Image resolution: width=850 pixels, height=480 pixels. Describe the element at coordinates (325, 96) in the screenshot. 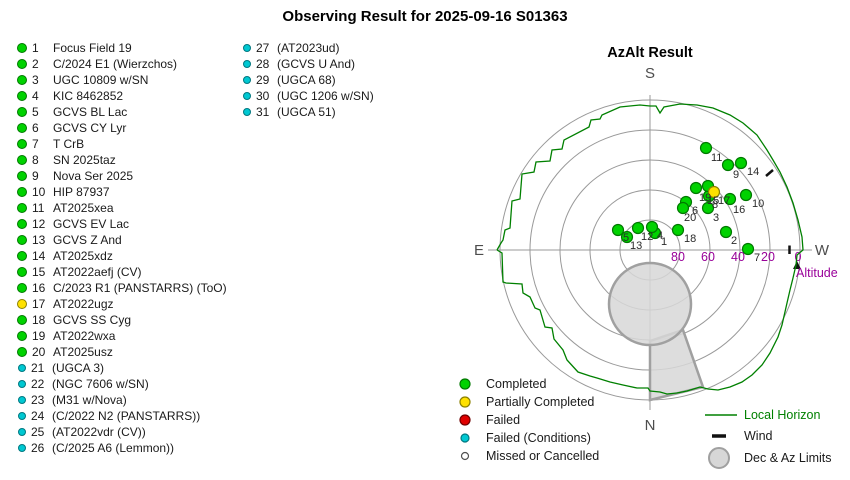

I see `target-name: (UGC 1206 w/SN)` at that location.